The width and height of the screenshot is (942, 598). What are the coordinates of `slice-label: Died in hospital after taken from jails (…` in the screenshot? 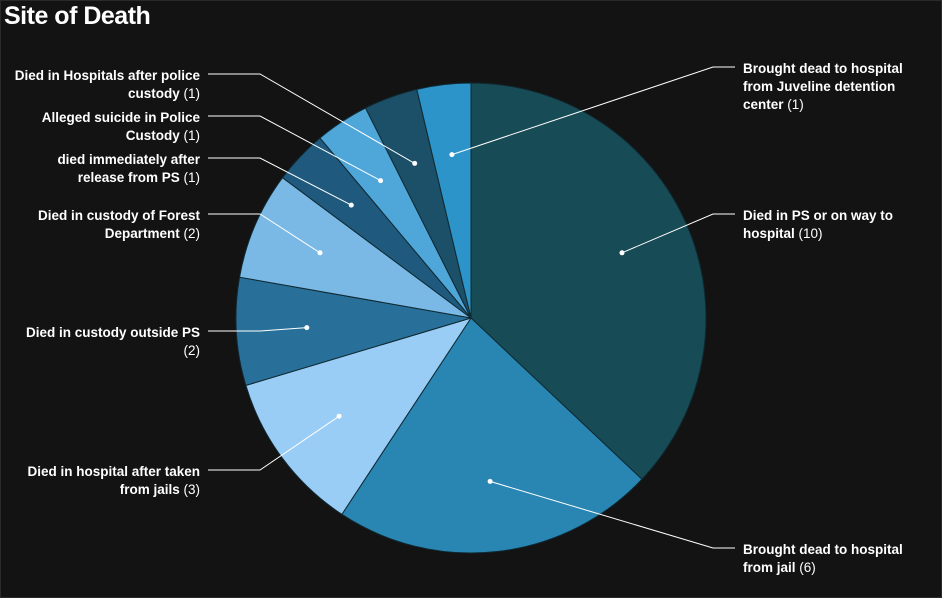 It's located at (113, 480).